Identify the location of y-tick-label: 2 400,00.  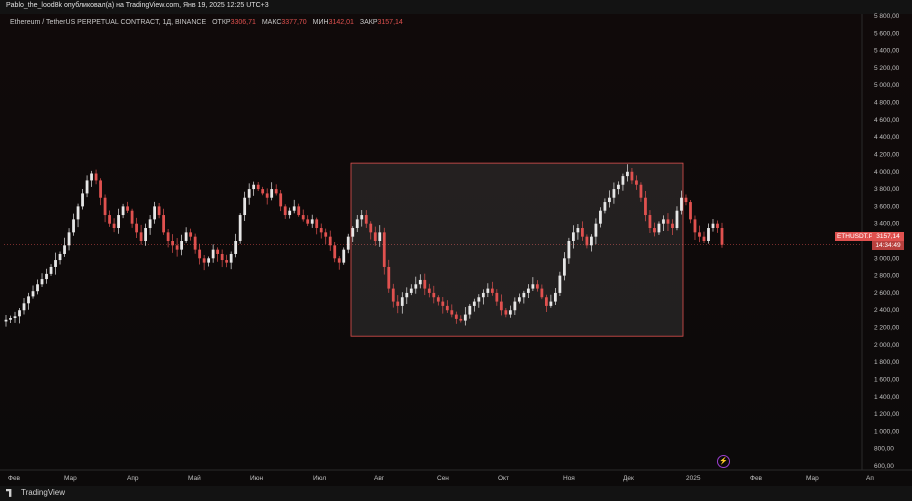
(887, 310).